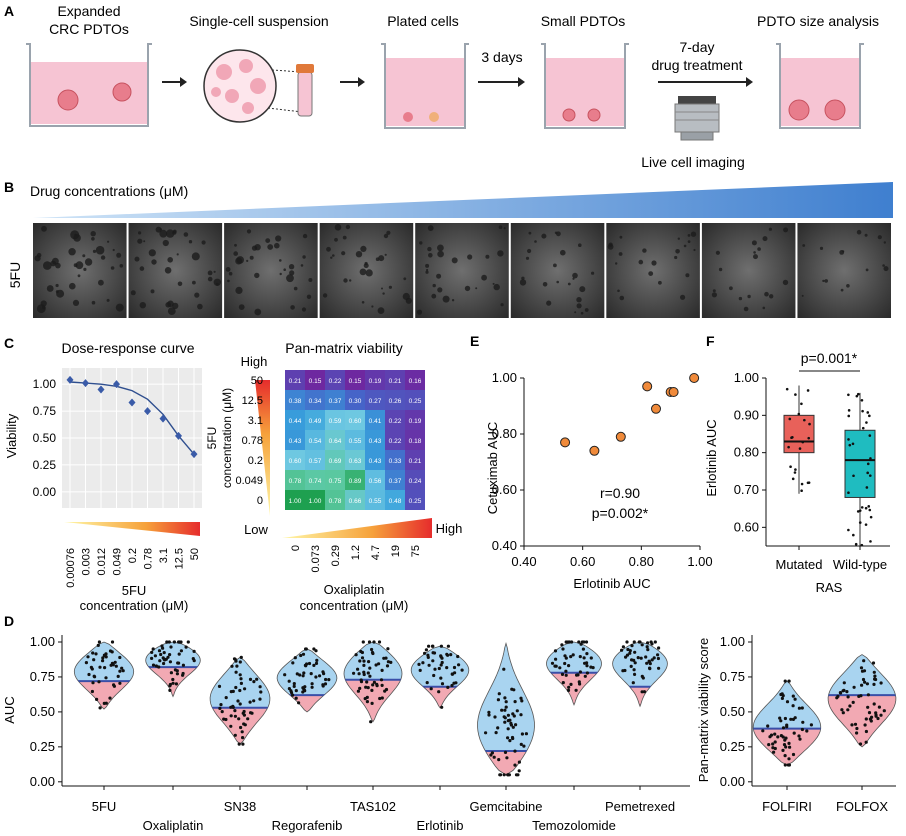 The image size is (906, 836). Describe the element at coordinates (256, 529) in the screenshot. I see `matrix-low-label: Low` at that location.